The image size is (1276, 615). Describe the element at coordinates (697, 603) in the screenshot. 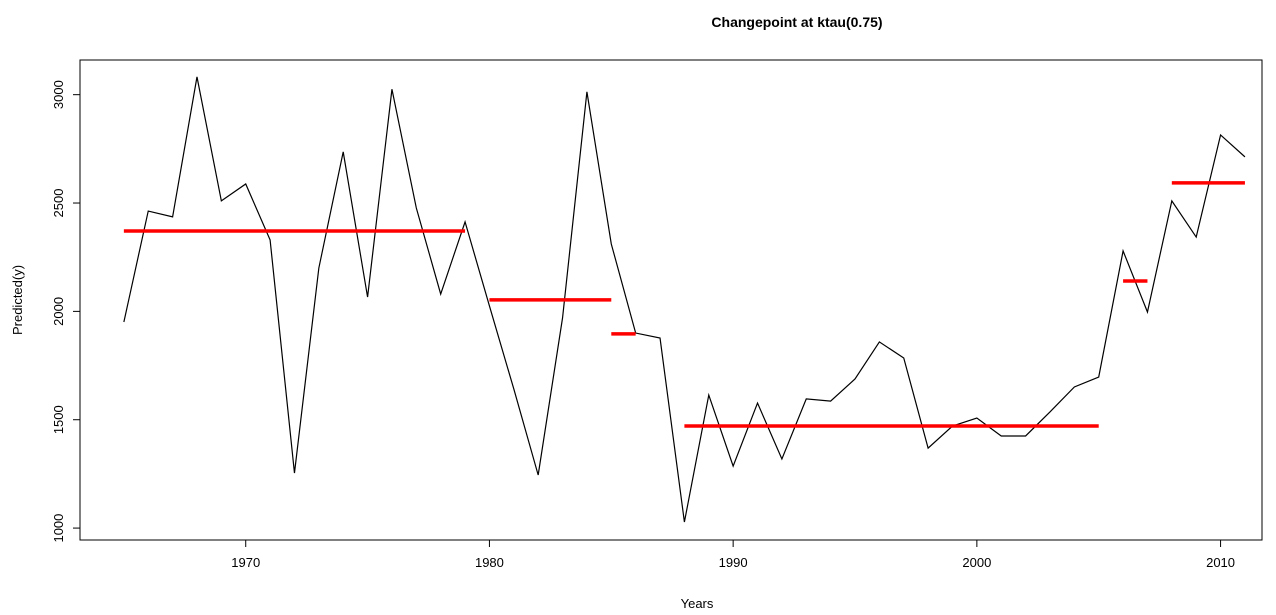

I see `x-axis-label: Years` at that location.